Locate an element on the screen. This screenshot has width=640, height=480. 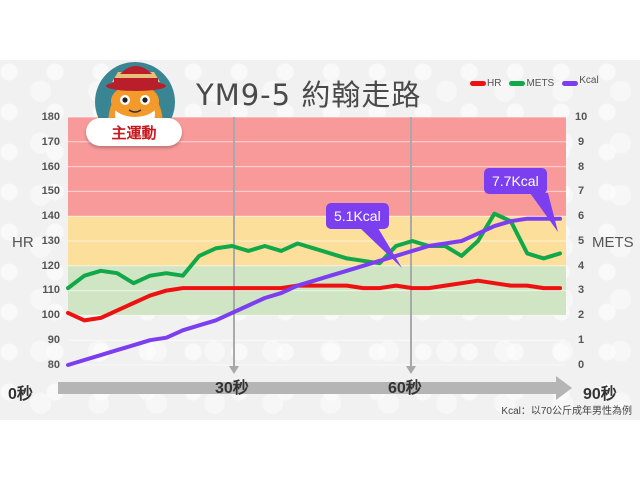
right-tick: 6 is located at coordinates (581, 216).